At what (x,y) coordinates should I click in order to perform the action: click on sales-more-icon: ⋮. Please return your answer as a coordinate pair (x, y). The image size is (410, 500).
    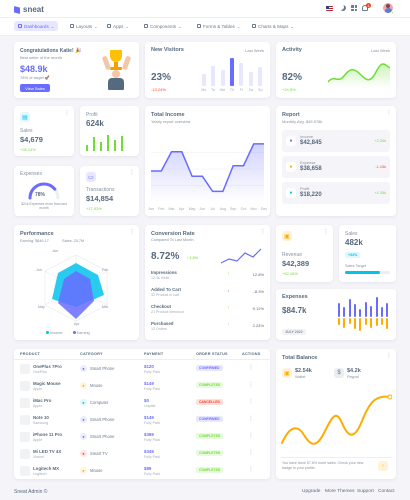
    Looking at the image, I should click on (67, 113).